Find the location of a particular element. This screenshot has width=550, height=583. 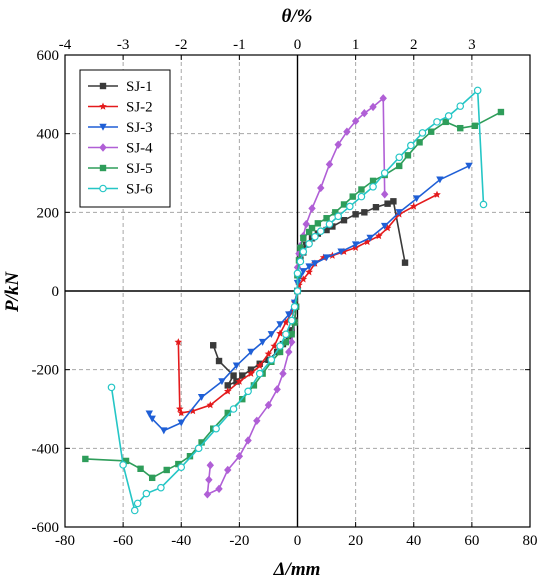

legend-label: SJ-1 is located at coordinates (139, 87).